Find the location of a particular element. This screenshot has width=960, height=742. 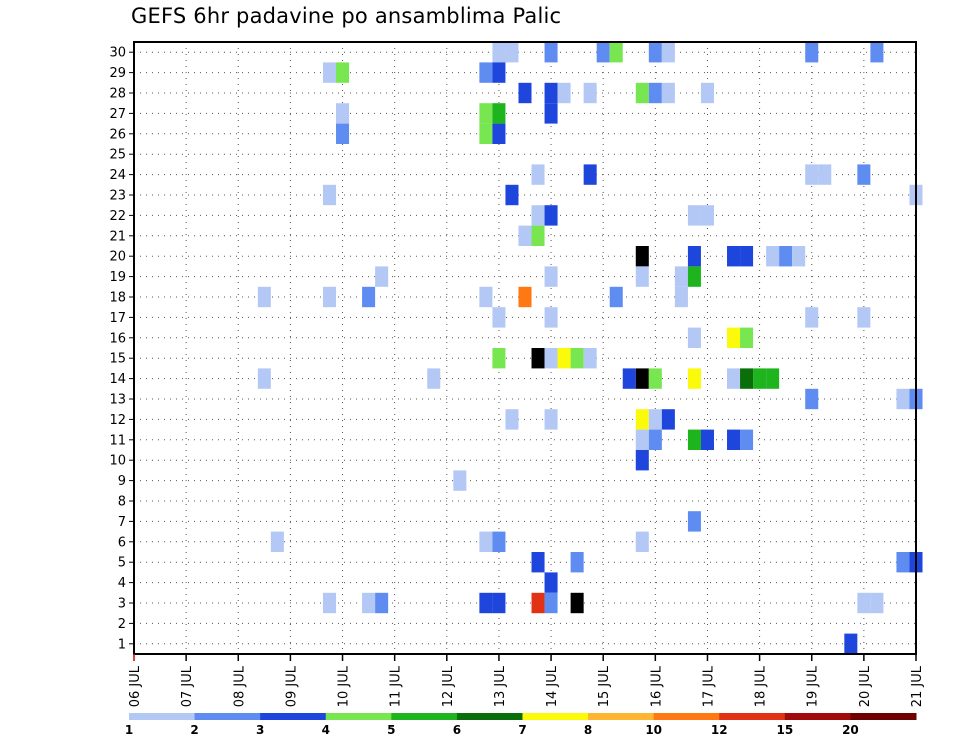

x-tick-label: 19 JUL is located at coordinates (813, 686).